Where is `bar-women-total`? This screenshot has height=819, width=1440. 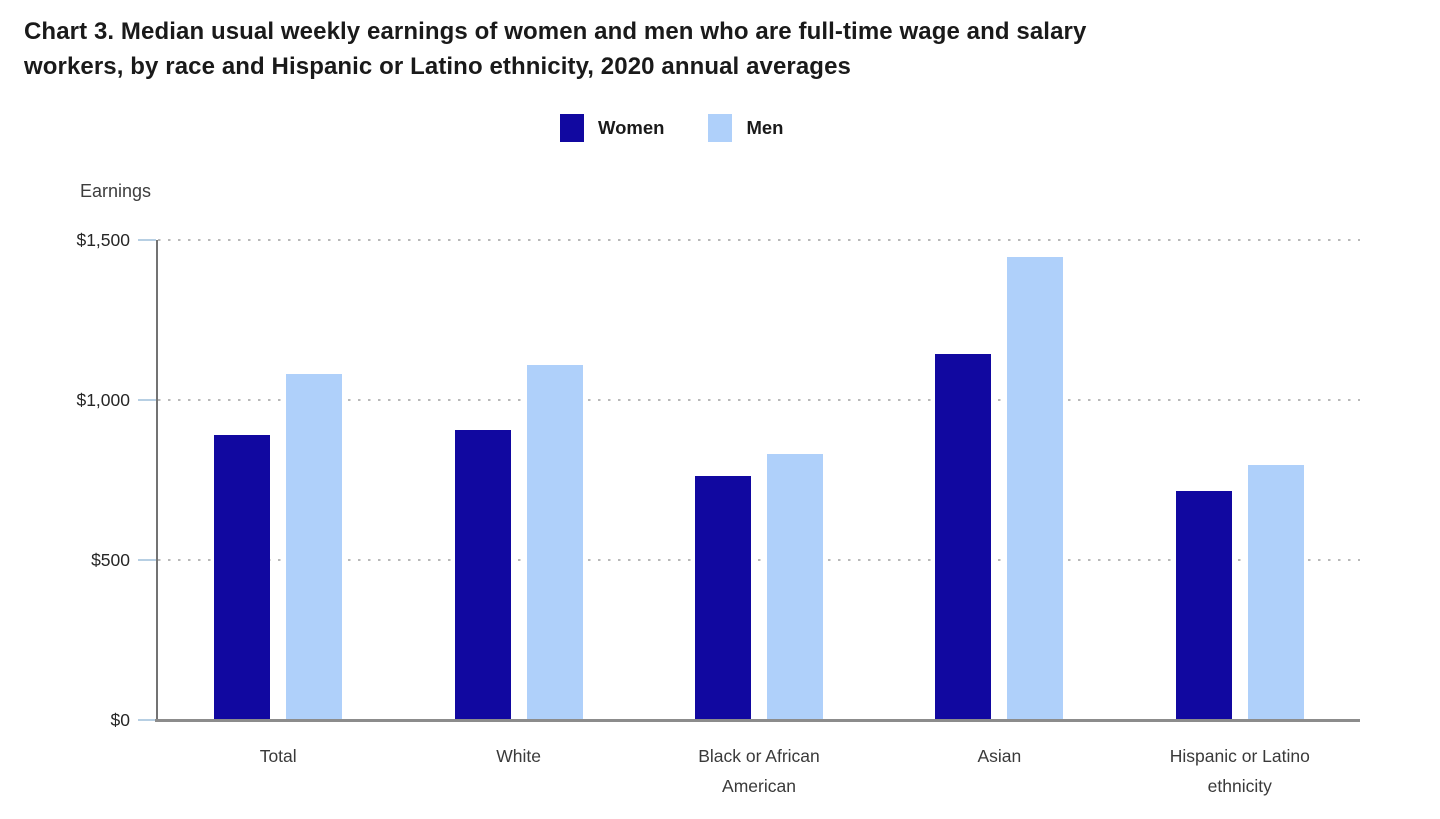 bar-women-total is located at coordinates (242, 577).